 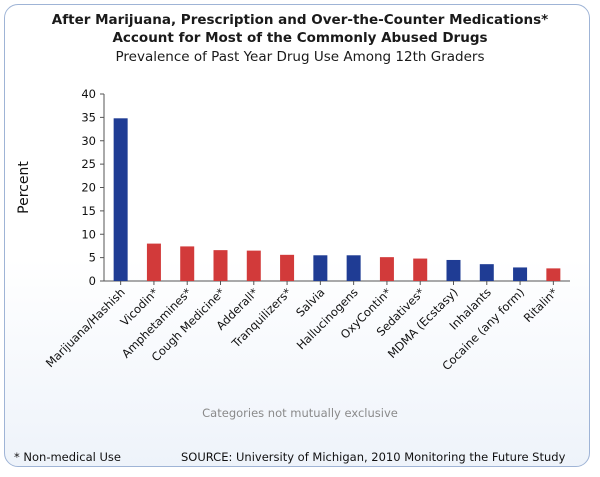 I want to click on footnote: * Non-medical Use, so click(x=67, y=457).